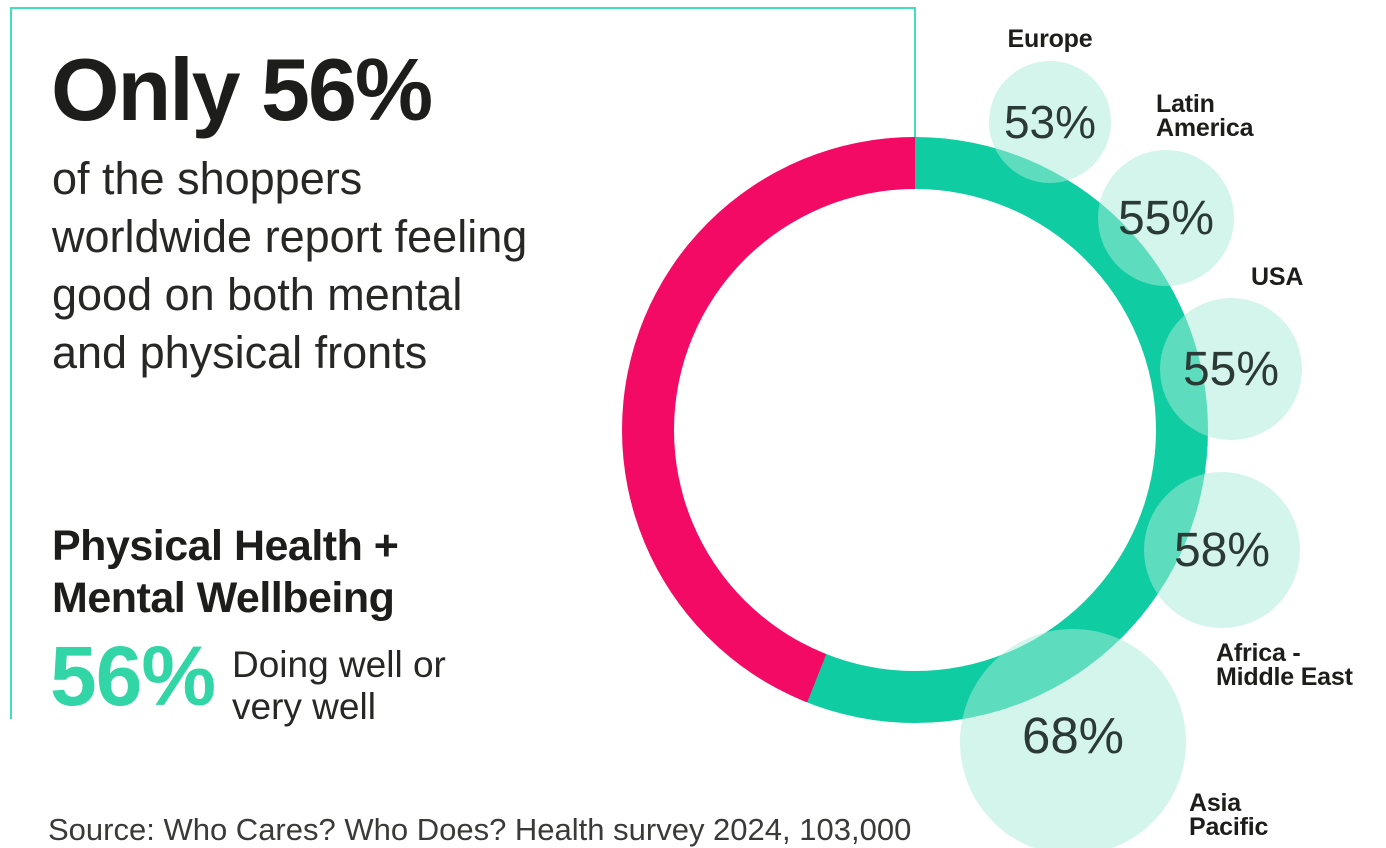 Image resolution: width=1386 pixels, height=848 pixels. I want to click on headline-text: Only 56%, so click(242, 89).